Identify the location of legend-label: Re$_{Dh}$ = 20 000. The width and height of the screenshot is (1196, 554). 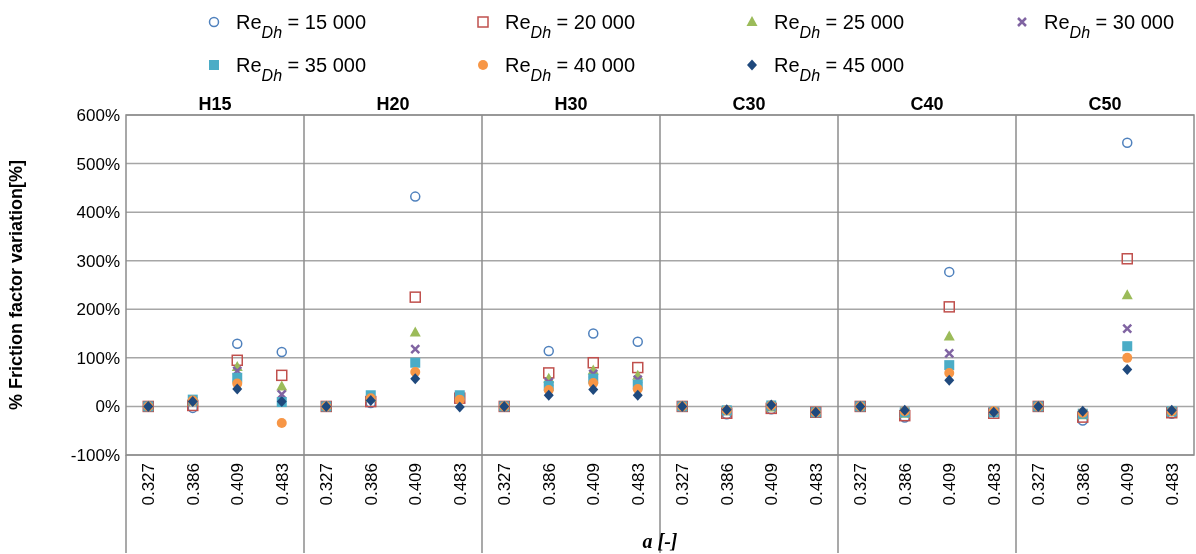
(570, 26).